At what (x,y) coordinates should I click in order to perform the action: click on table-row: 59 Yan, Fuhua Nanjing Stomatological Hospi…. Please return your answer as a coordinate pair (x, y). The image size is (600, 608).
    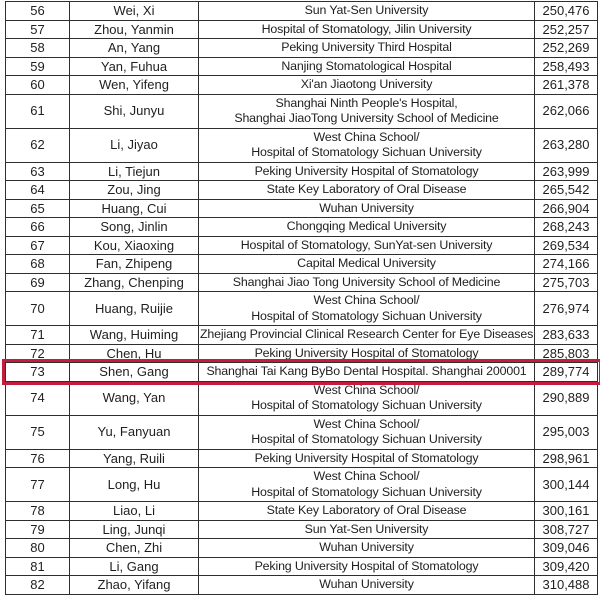
    Looking at the image, I should click on (301, 66).